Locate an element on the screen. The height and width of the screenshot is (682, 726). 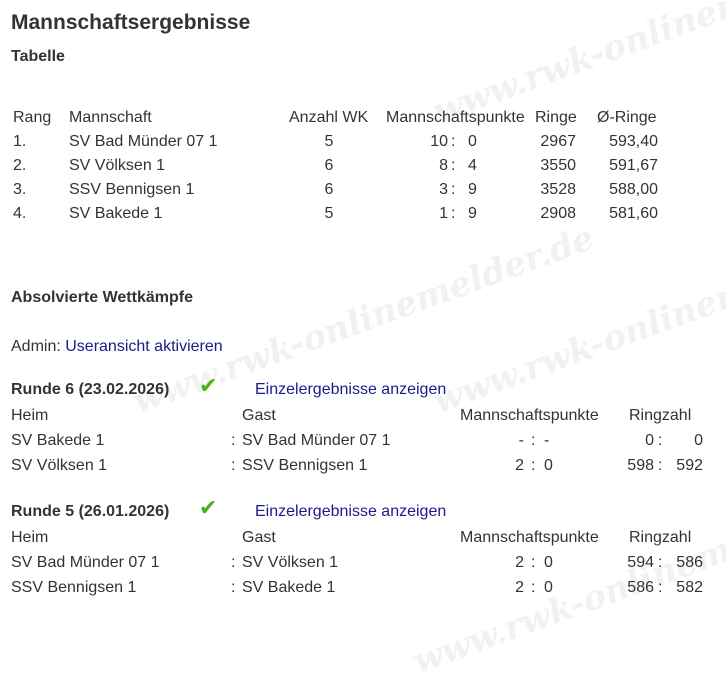
rank-cell: 3. is located at coordinates (20, 189).